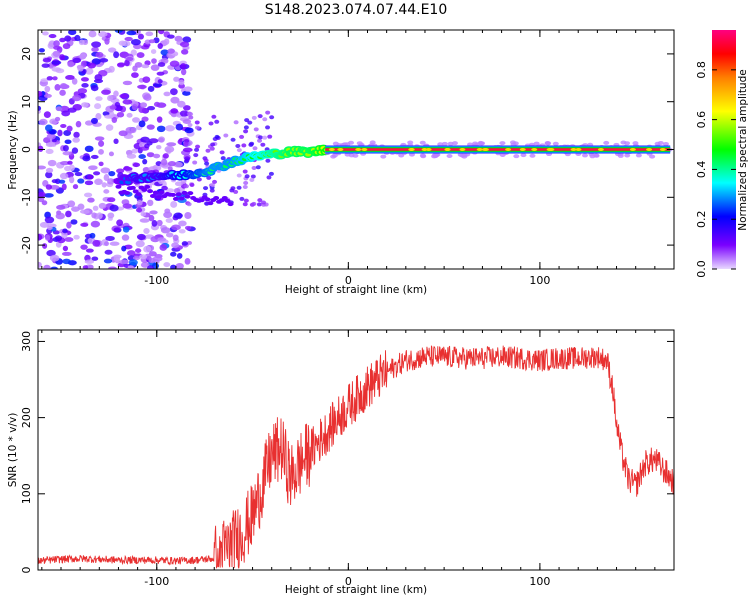 This screenshot has height=600, width=750. What do you see at coordinates (26, 54) in the screenshot?
I see `y-tick-label: 20` at bounding box center [26, 54].